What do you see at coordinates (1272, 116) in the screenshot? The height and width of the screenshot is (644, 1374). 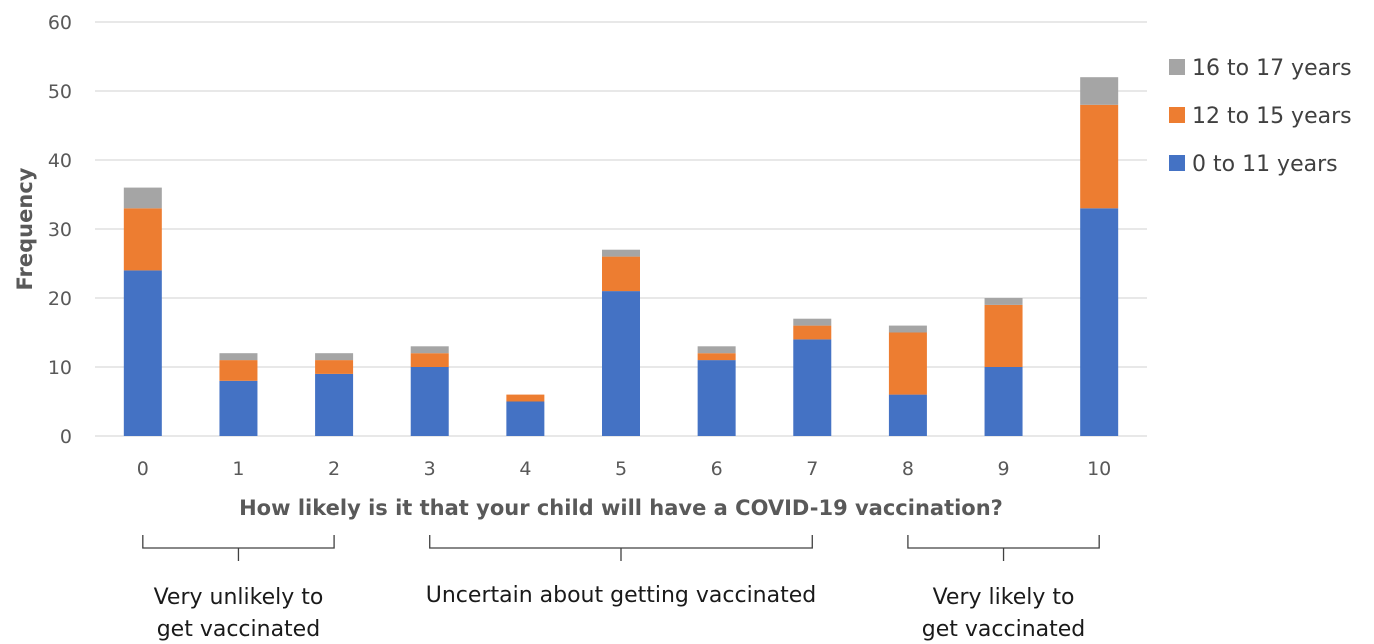 I see `legend-label: 12 to 15 years` at bounding box center [1272, 116].